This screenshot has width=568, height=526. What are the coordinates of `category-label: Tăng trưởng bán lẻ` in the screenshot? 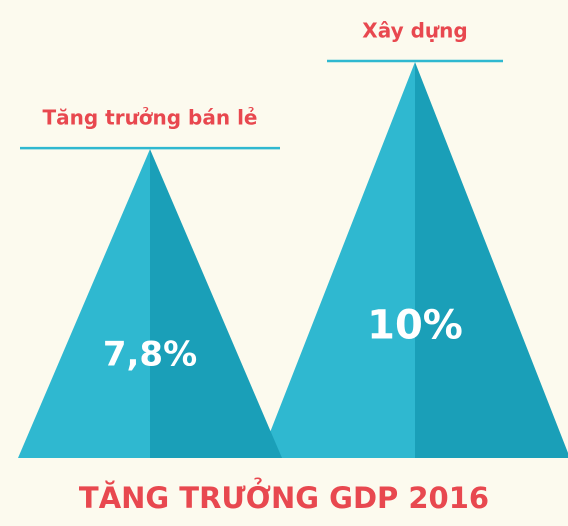 It's located at (149, 118).